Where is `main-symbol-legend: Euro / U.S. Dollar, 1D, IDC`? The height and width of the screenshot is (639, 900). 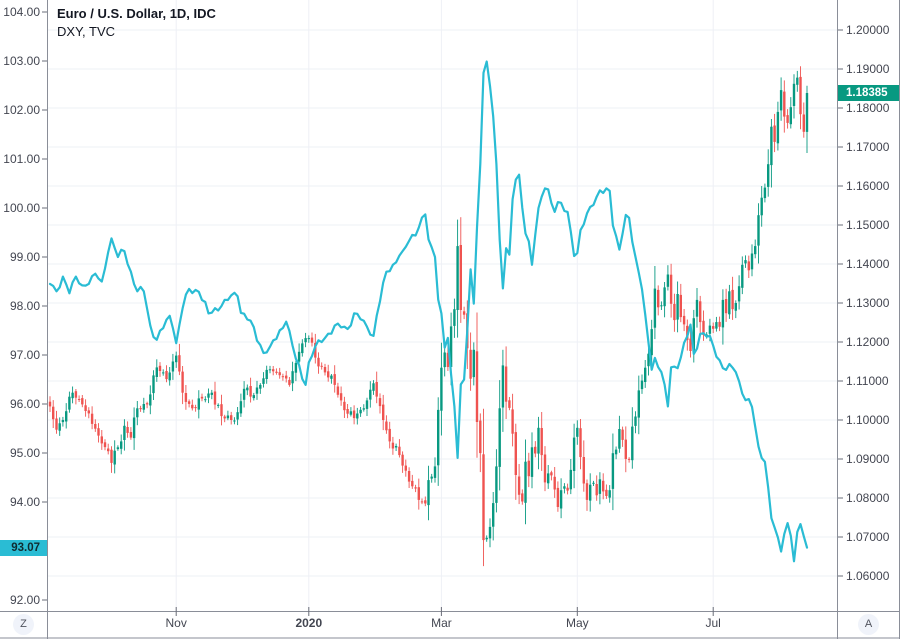
main-symbol-legend: Euro / U.S. Dollar, 1D, IDC is located at coordinates (136, 13).